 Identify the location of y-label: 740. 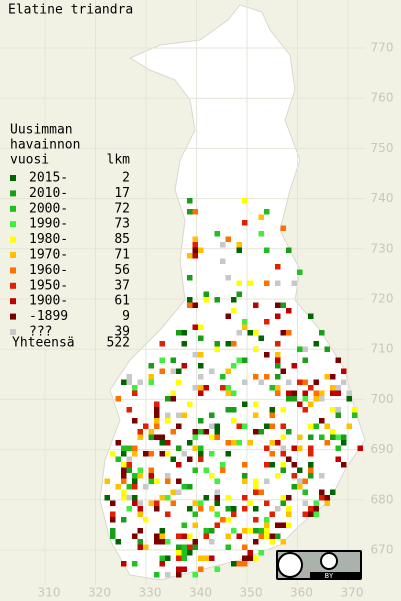
(382, 198).